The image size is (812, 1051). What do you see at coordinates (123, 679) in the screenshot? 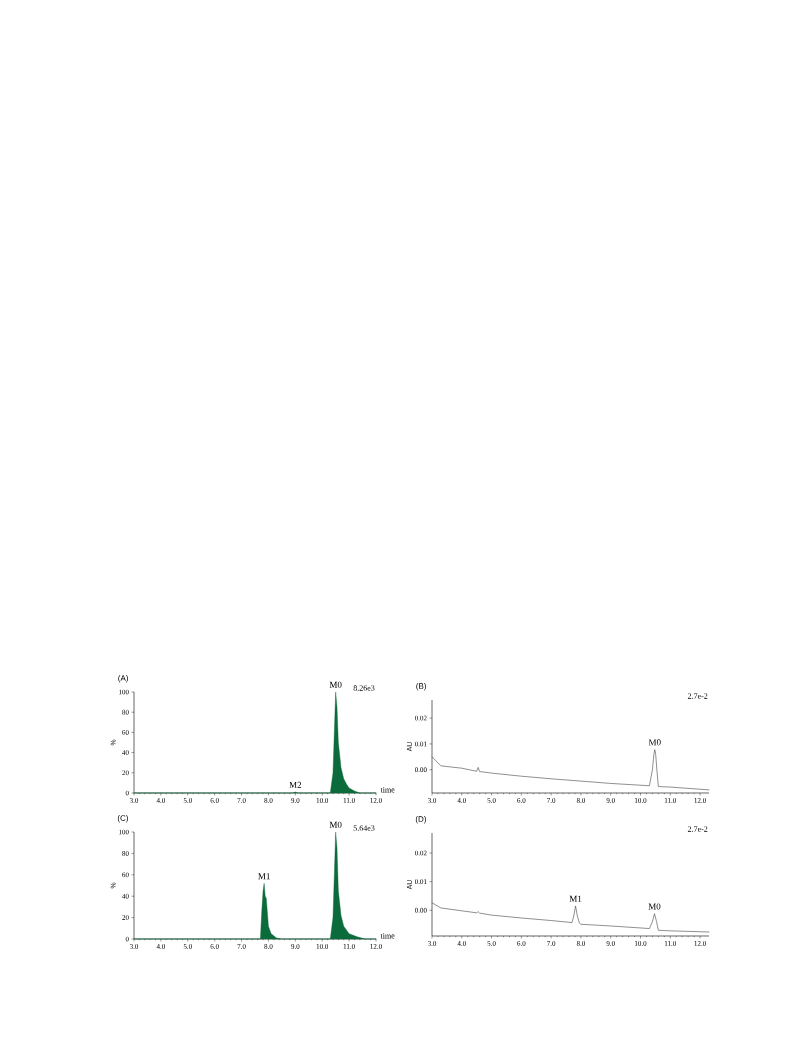
I see `chart-title: (A)` at bounding box center [123, 679].